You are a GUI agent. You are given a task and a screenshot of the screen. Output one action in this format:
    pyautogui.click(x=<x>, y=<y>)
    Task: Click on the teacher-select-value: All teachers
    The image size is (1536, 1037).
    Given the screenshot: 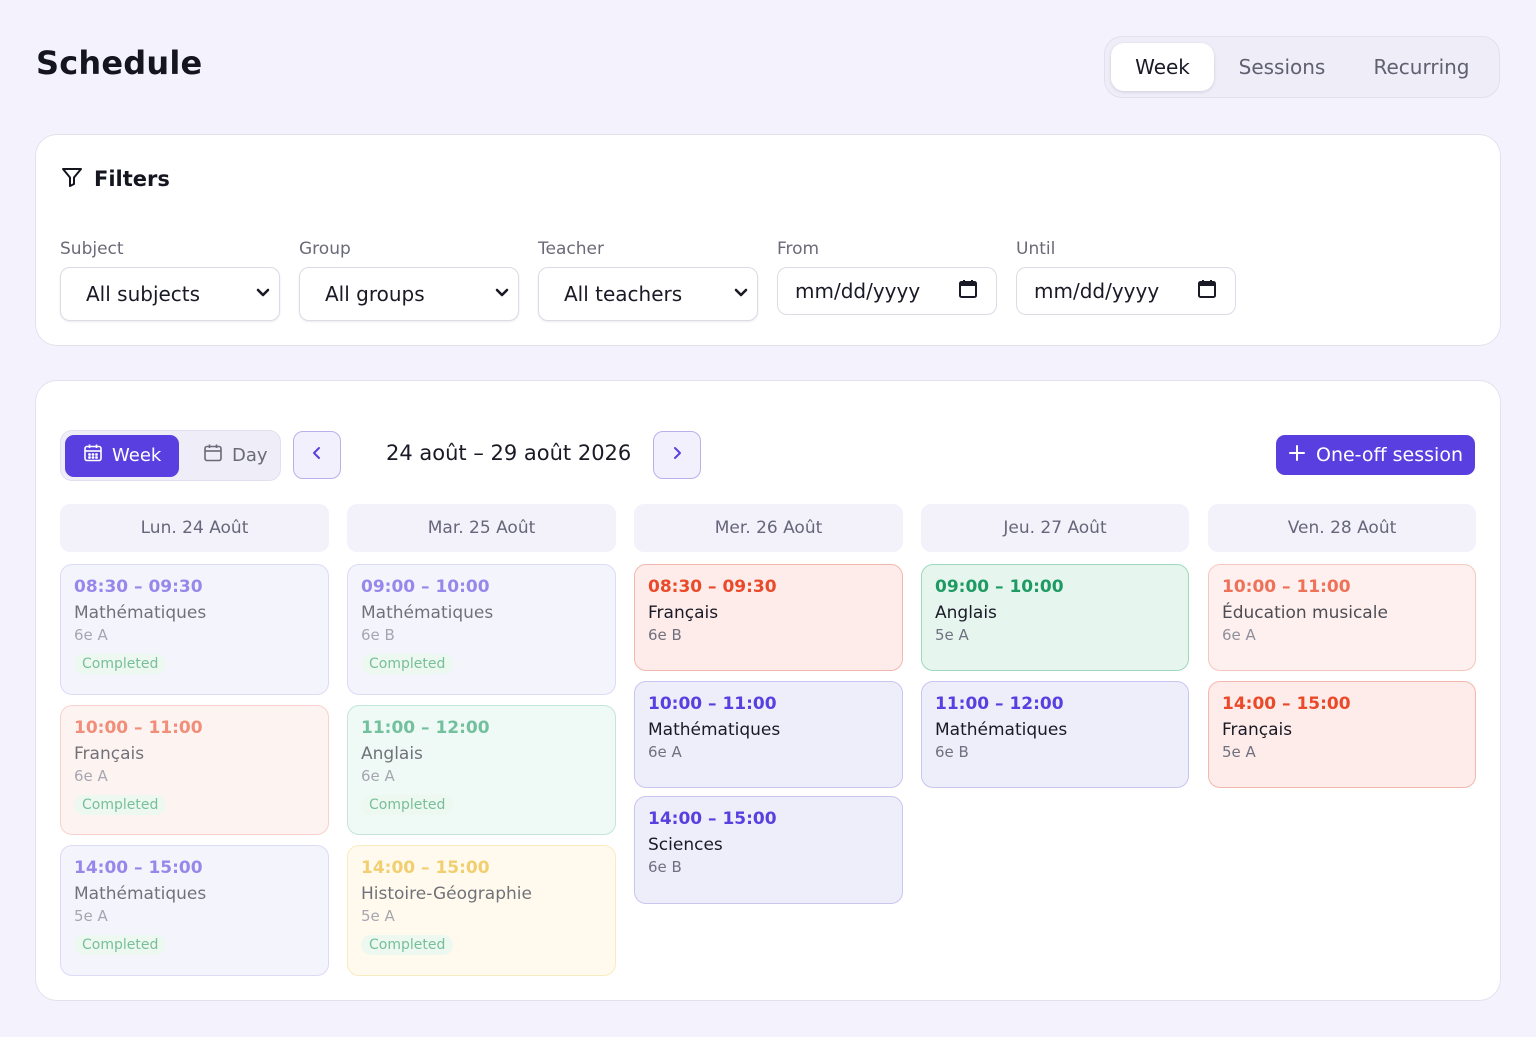 What is the action you would take?
    pyautogui.click(x=623, y=294)
    